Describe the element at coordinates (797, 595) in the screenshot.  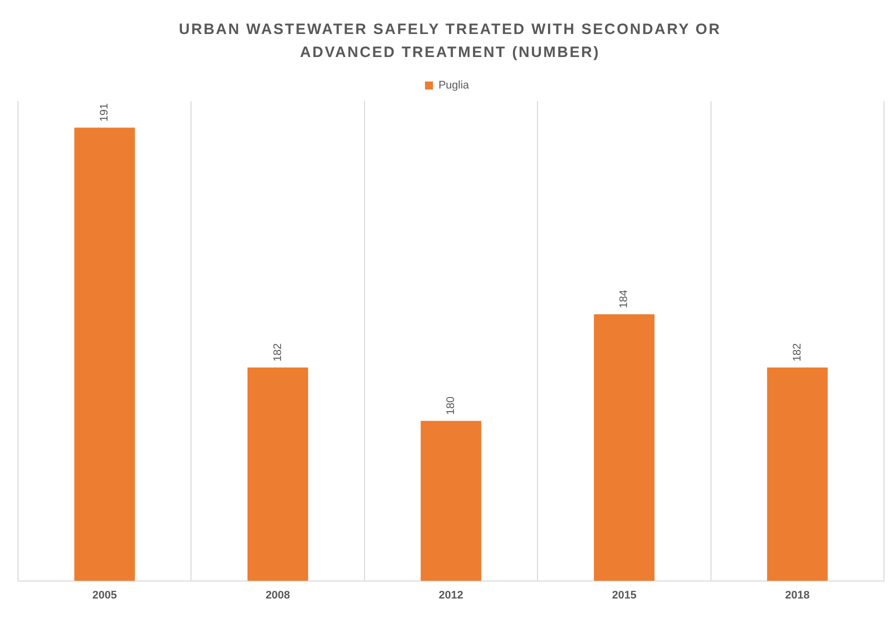
I see `x-tick-label: 2018` at that location.